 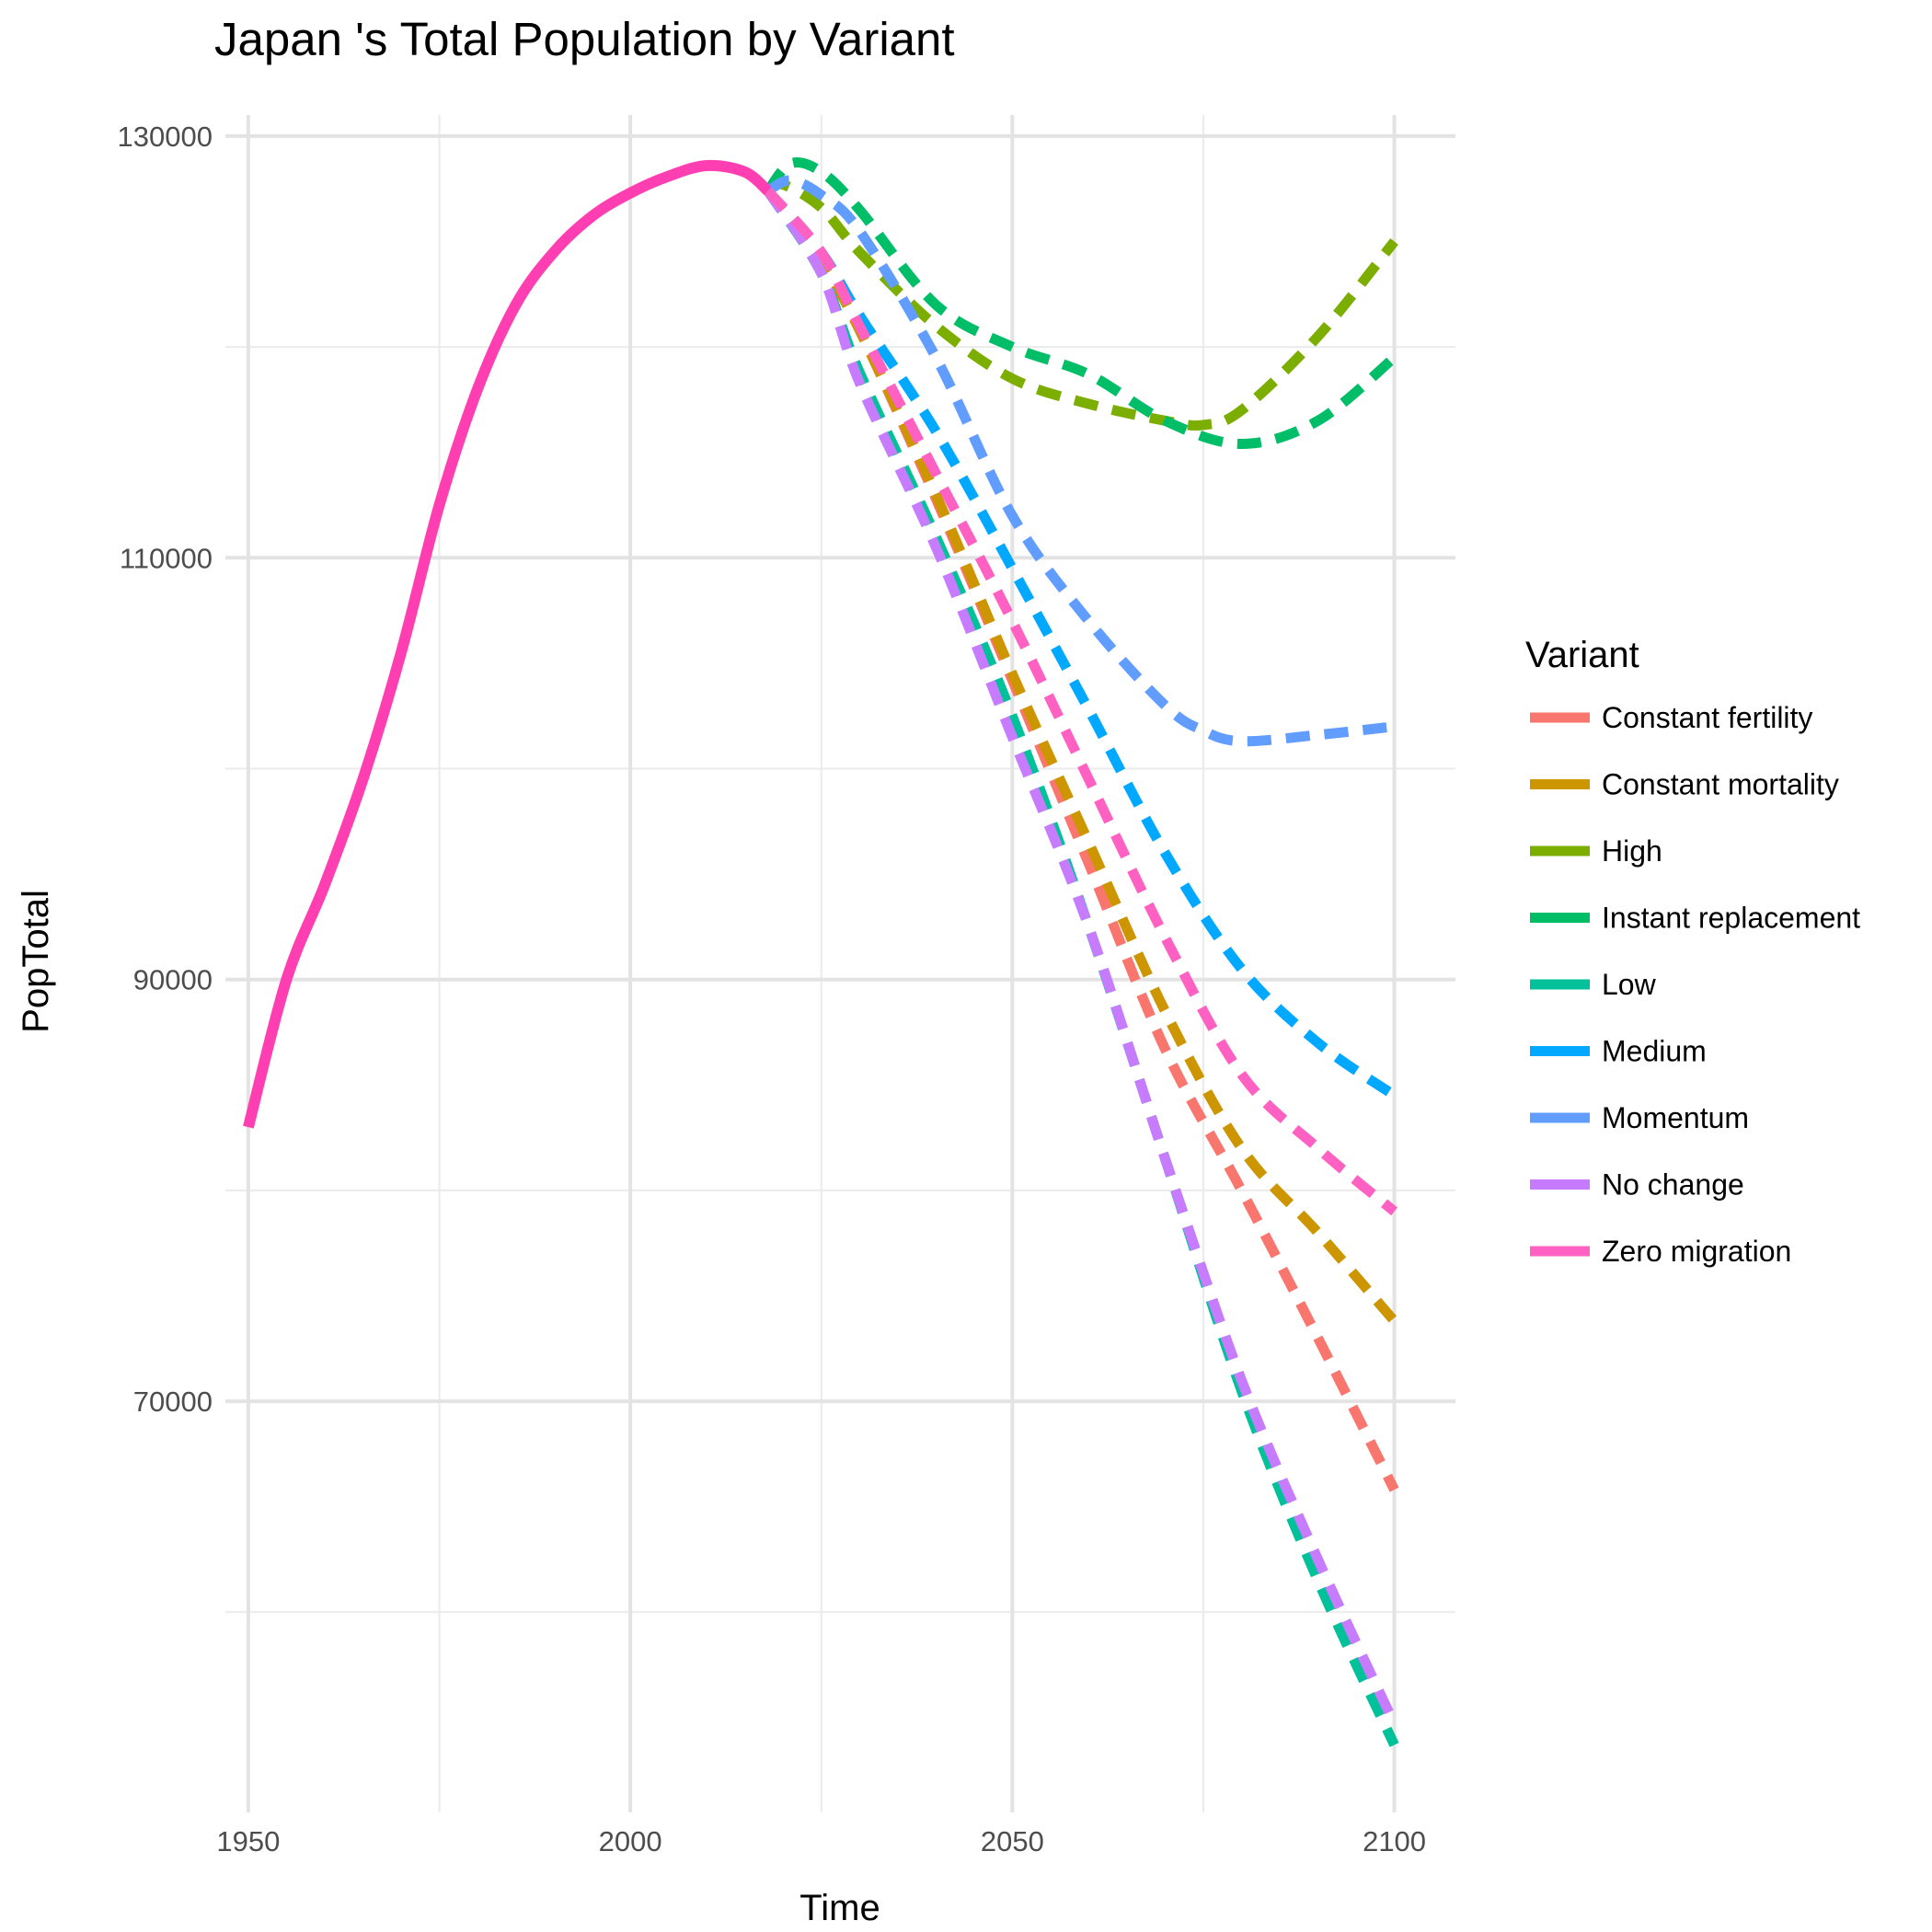 I want to click on y-tick-label: 90000, so click(x=173, y=980).